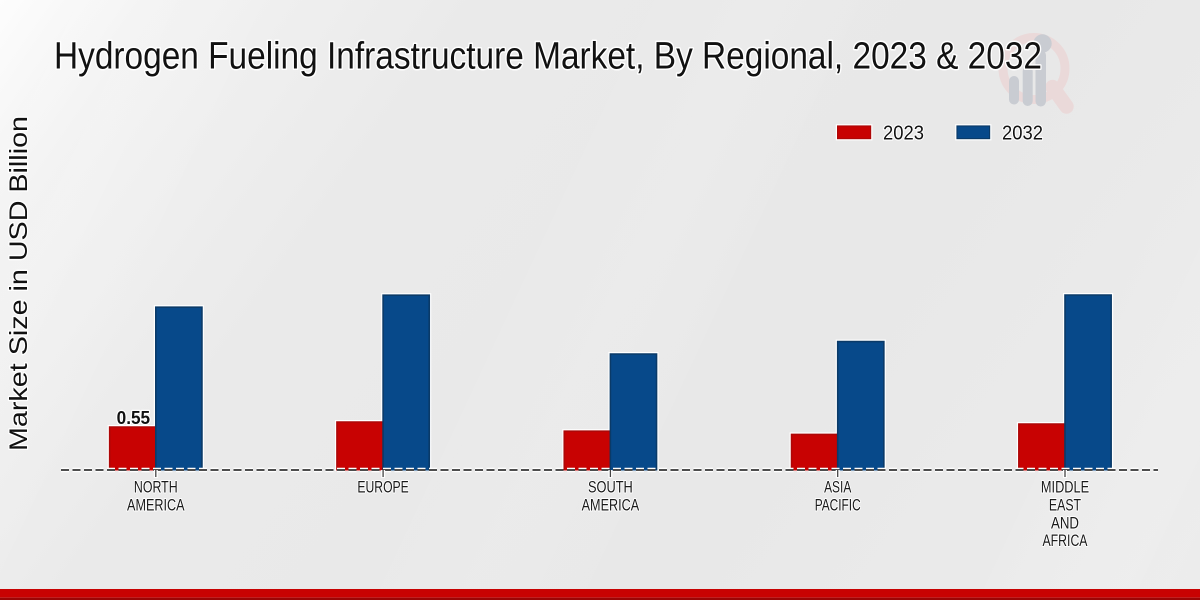 The width and height of the screenshot is (1200, 600). I want to click on svg-text: NORTH, so click(156, 488).